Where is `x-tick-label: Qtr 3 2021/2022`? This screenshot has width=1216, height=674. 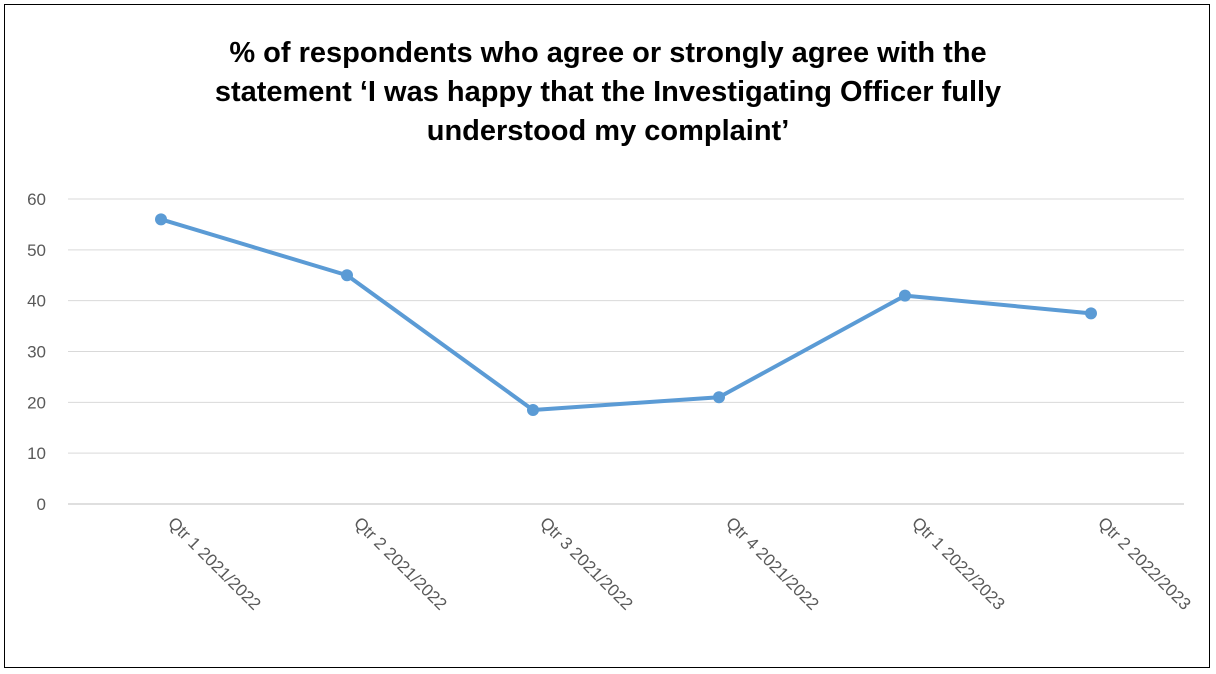 x-tick-label: Qtr 3 2021/2022 is located at coordinates (586, 563).